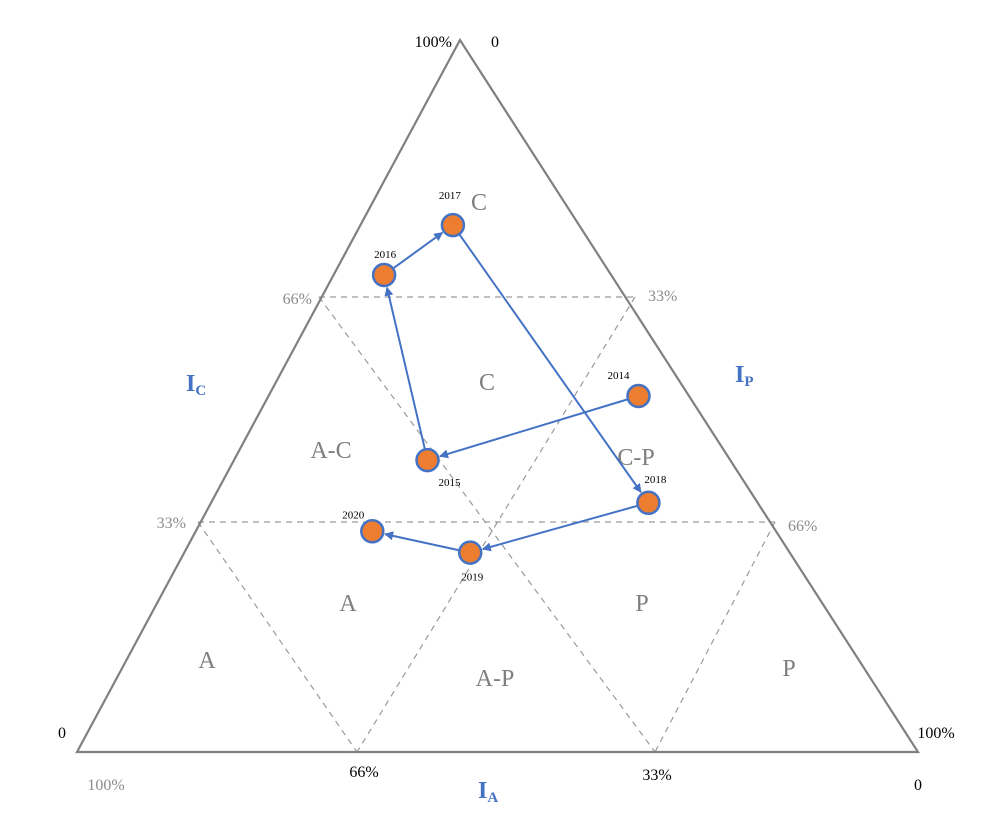  What do you see at coordinates (348, 604) in the screenshot?
I see `zone-label-a-mid: A` at bounding box center [348, 604].